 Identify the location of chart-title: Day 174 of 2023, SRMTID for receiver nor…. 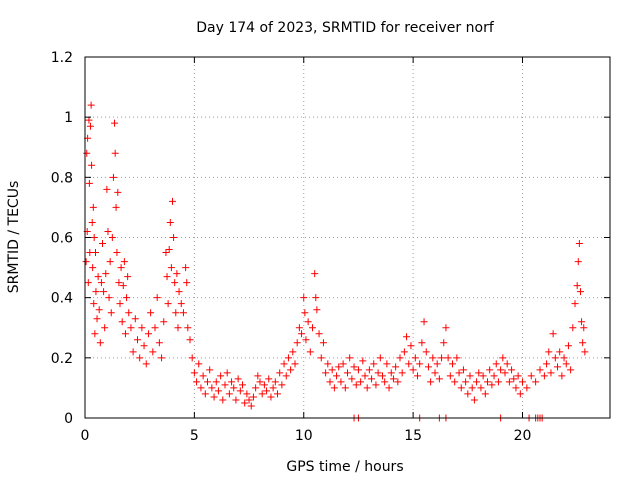
(345, 28).